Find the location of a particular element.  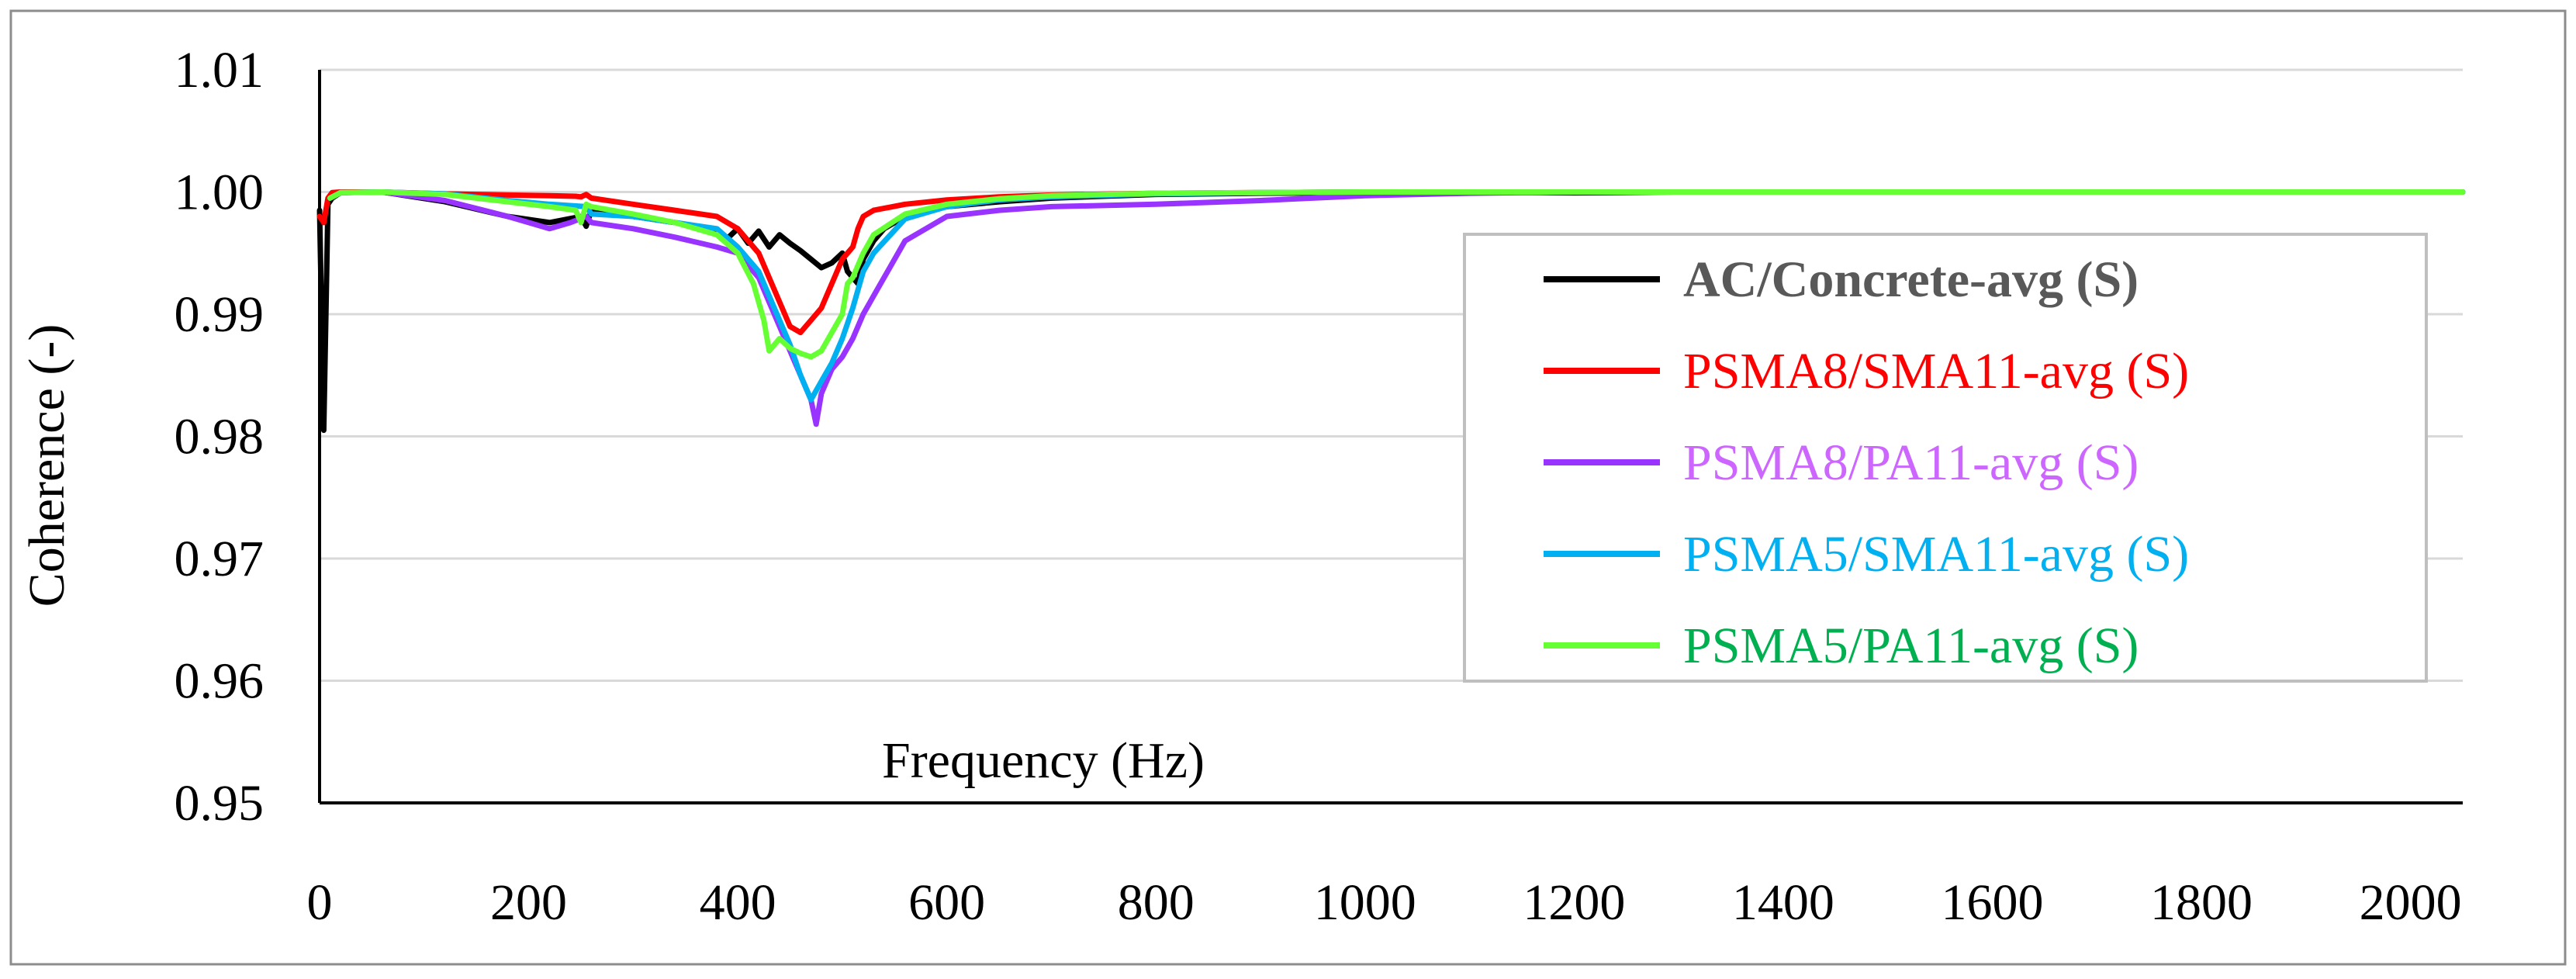

series-line is located at coordinates (1396, 275).